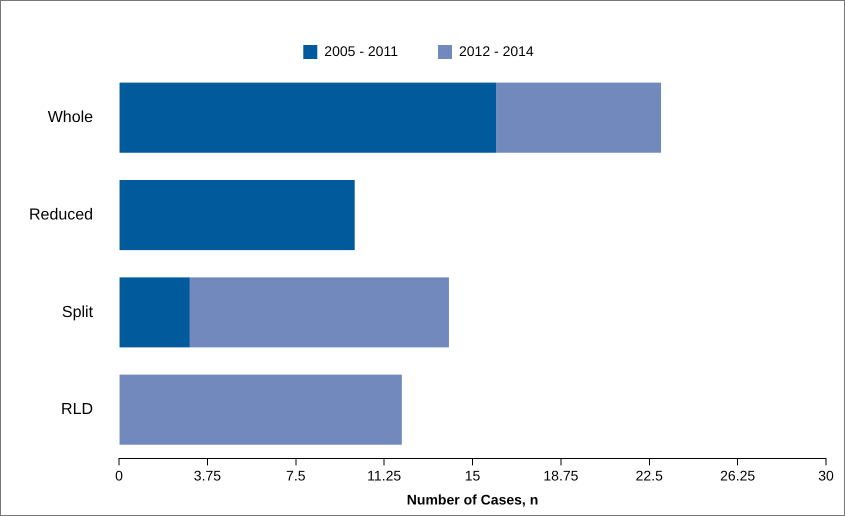  What do you see at coordinates (472, 476) in the screenshot?
I see `x-tick-label: 15` at bounding box center [472, 476].